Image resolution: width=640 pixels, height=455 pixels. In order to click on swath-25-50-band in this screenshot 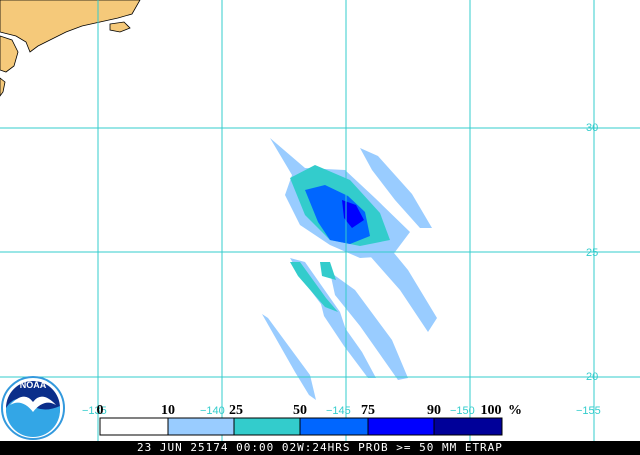, I will do `click(314, 287)`.